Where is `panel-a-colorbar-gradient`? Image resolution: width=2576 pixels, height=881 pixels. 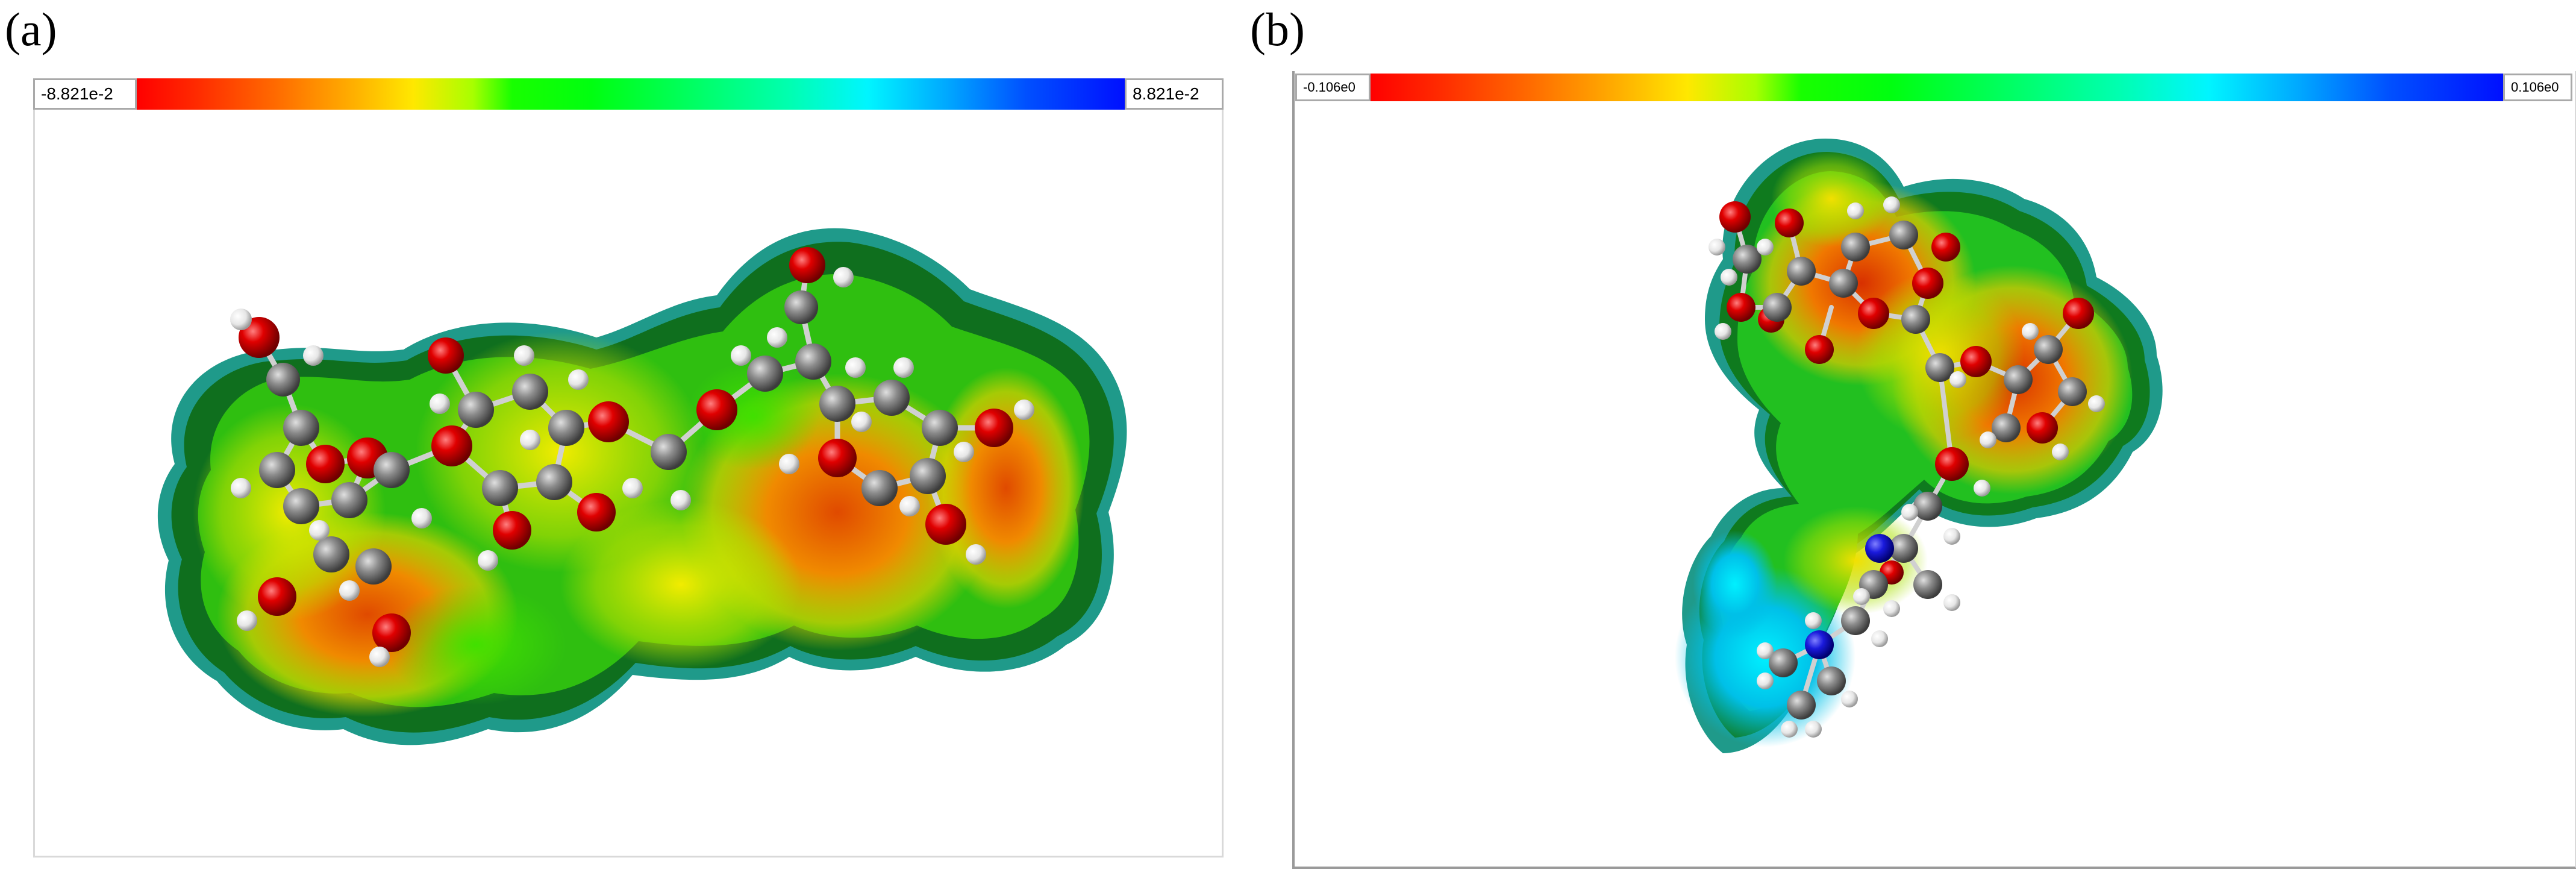 panel-a-colorbar-gradient is located at coordinates (631, 94).